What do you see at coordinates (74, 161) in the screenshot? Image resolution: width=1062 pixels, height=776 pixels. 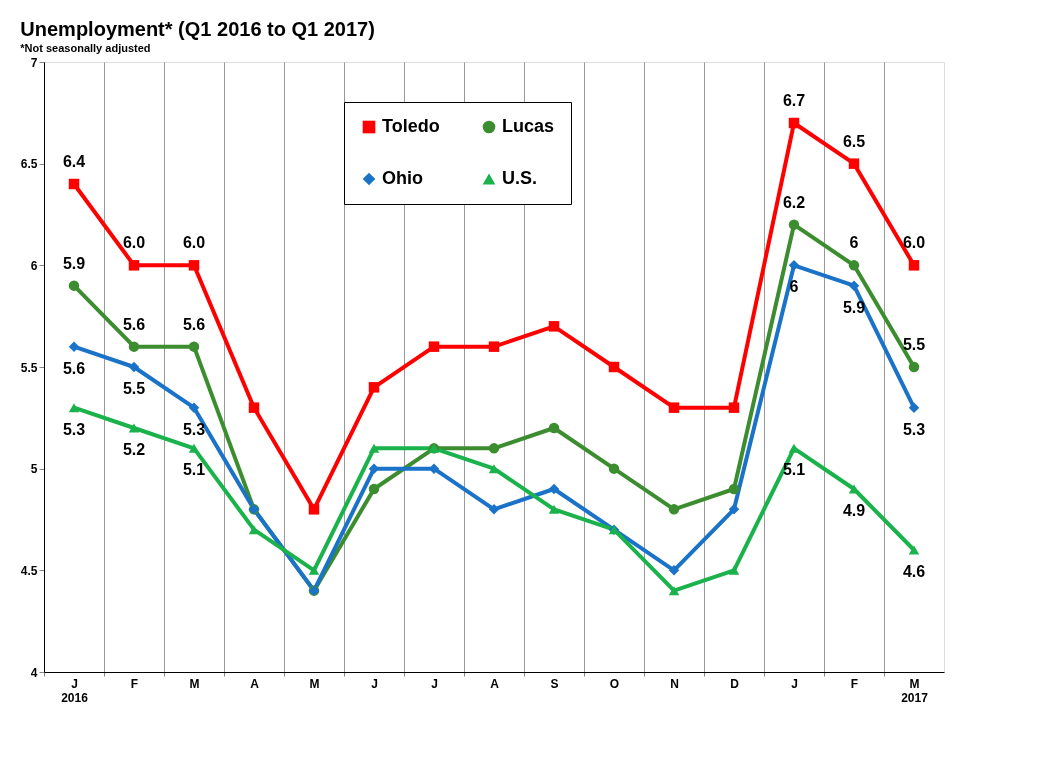 I see `data-label: 6.4` at bounding box center [74, 161].